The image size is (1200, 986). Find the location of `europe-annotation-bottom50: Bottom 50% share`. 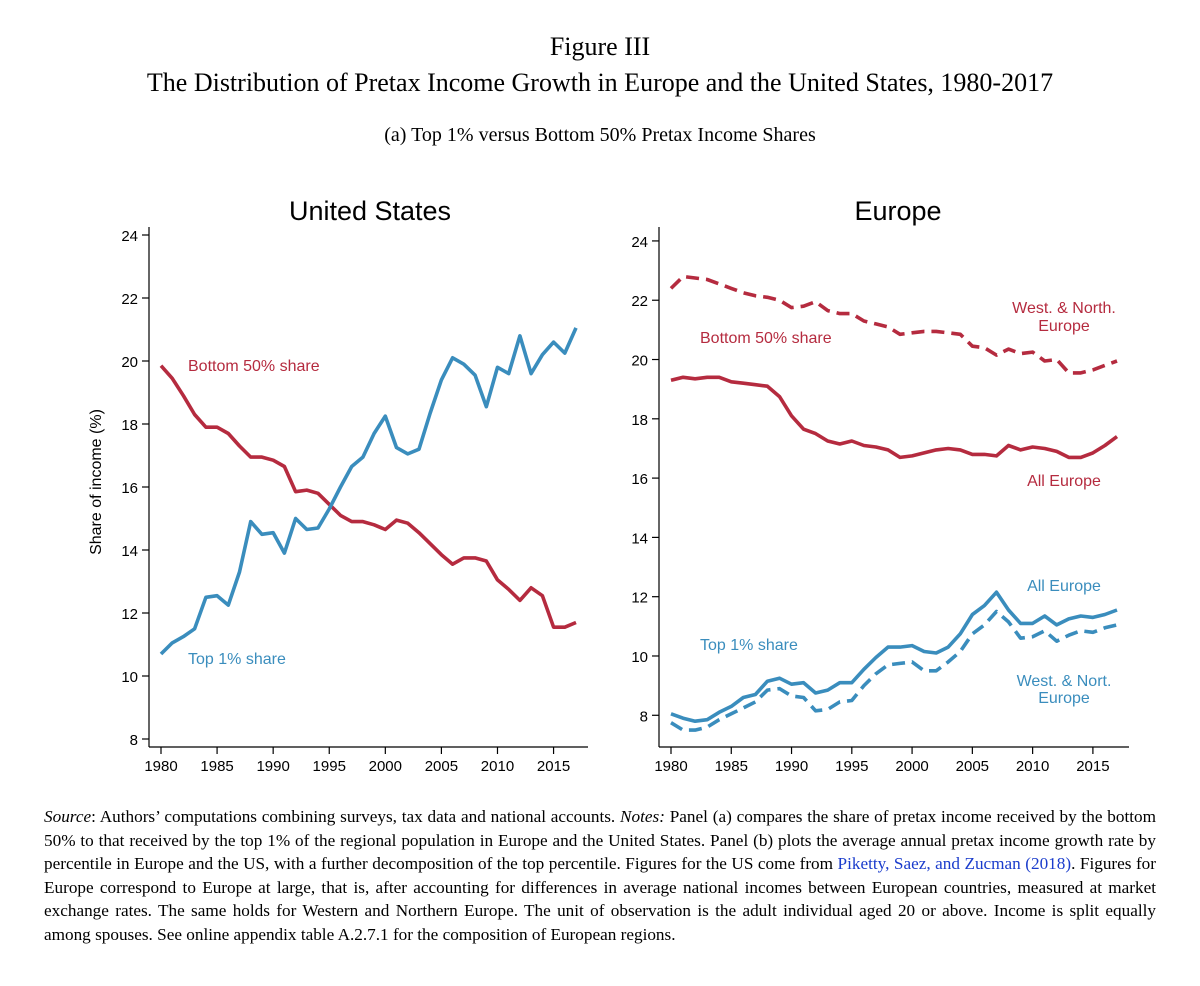

europe-annotation-bottom50: Bottom 50% share is located at coordinates (766, 338).